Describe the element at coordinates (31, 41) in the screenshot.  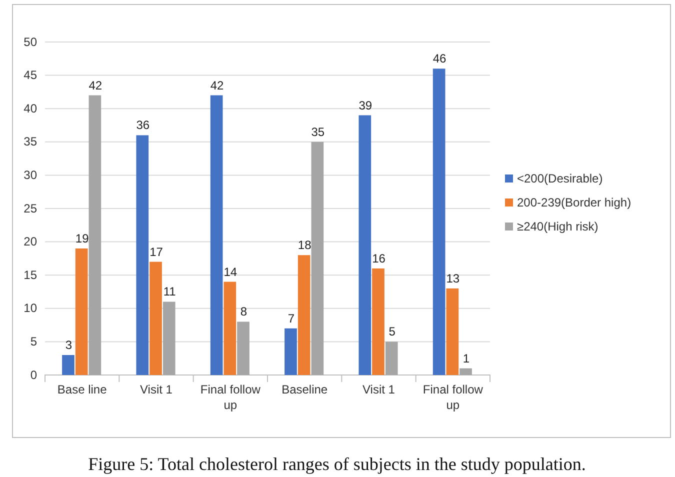
I see `y-tick-label: 50` at that location.